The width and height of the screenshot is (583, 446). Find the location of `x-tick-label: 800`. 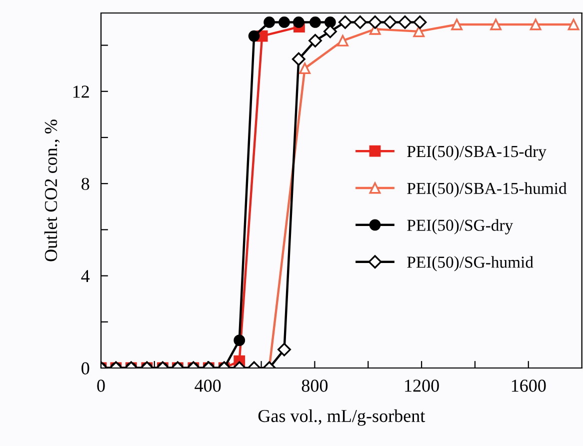

x-tick-label: 800 is located at coordinates (315, 386).